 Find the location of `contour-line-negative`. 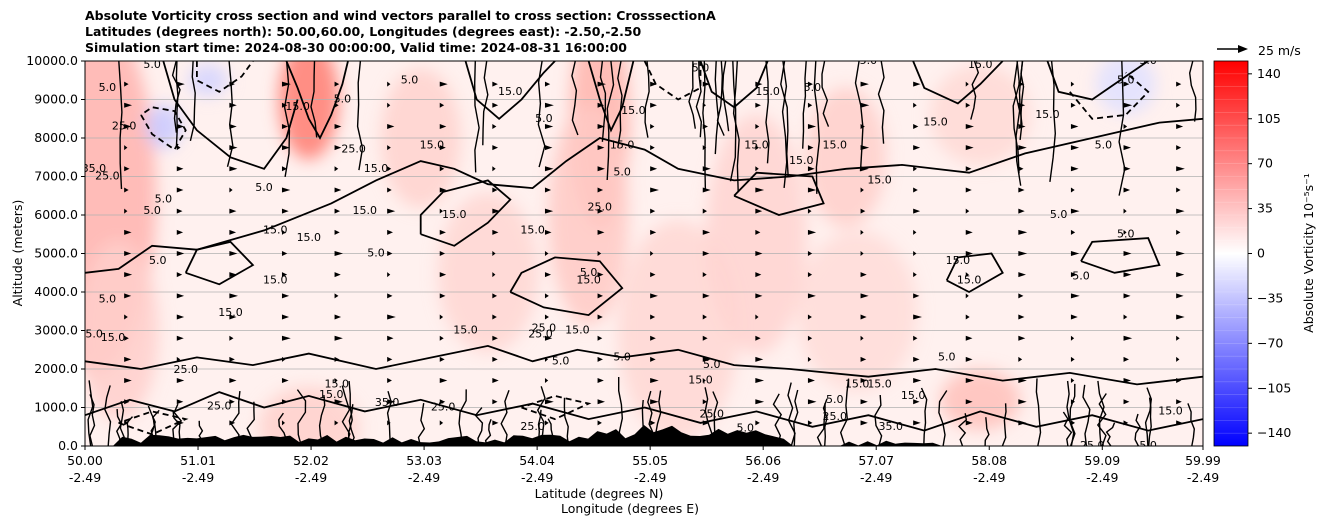

contour-line-negative is located at coordinates (153, 423).